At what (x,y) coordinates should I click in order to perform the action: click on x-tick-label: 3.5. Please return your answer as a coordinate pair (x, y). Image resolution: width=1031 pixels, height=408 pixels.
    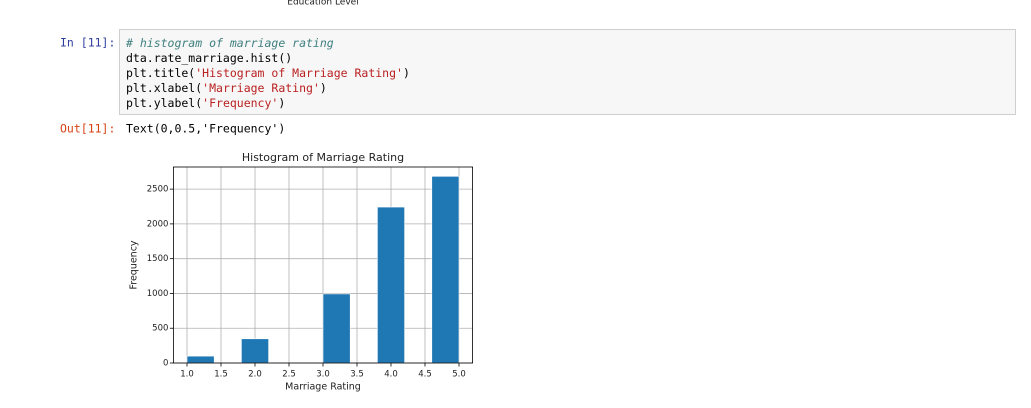
    Looking at the image, I should click on (357, 375).